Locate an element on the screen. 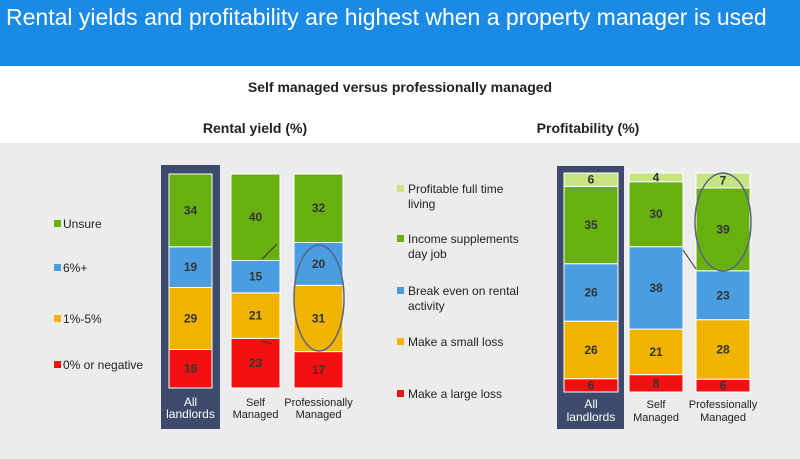  profitability-data-label: 35 is located at coordinates (591, 225).